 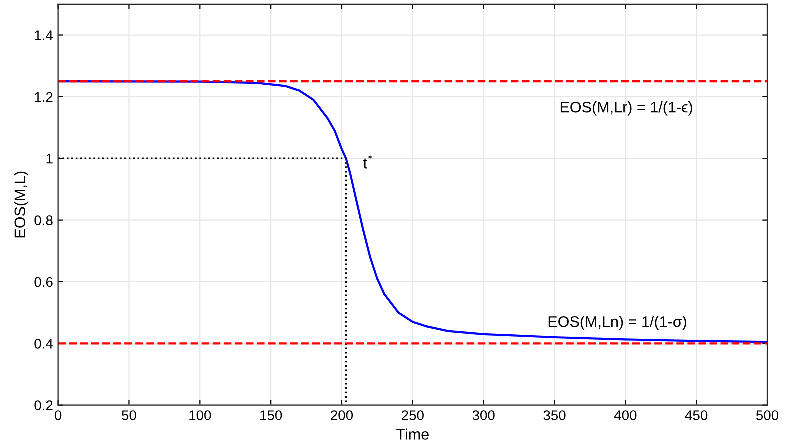 What do you see at coordinates (43, 221) in the screenshot?
I see `y-tick-label: 0.8` at bounding box center [43, 221].